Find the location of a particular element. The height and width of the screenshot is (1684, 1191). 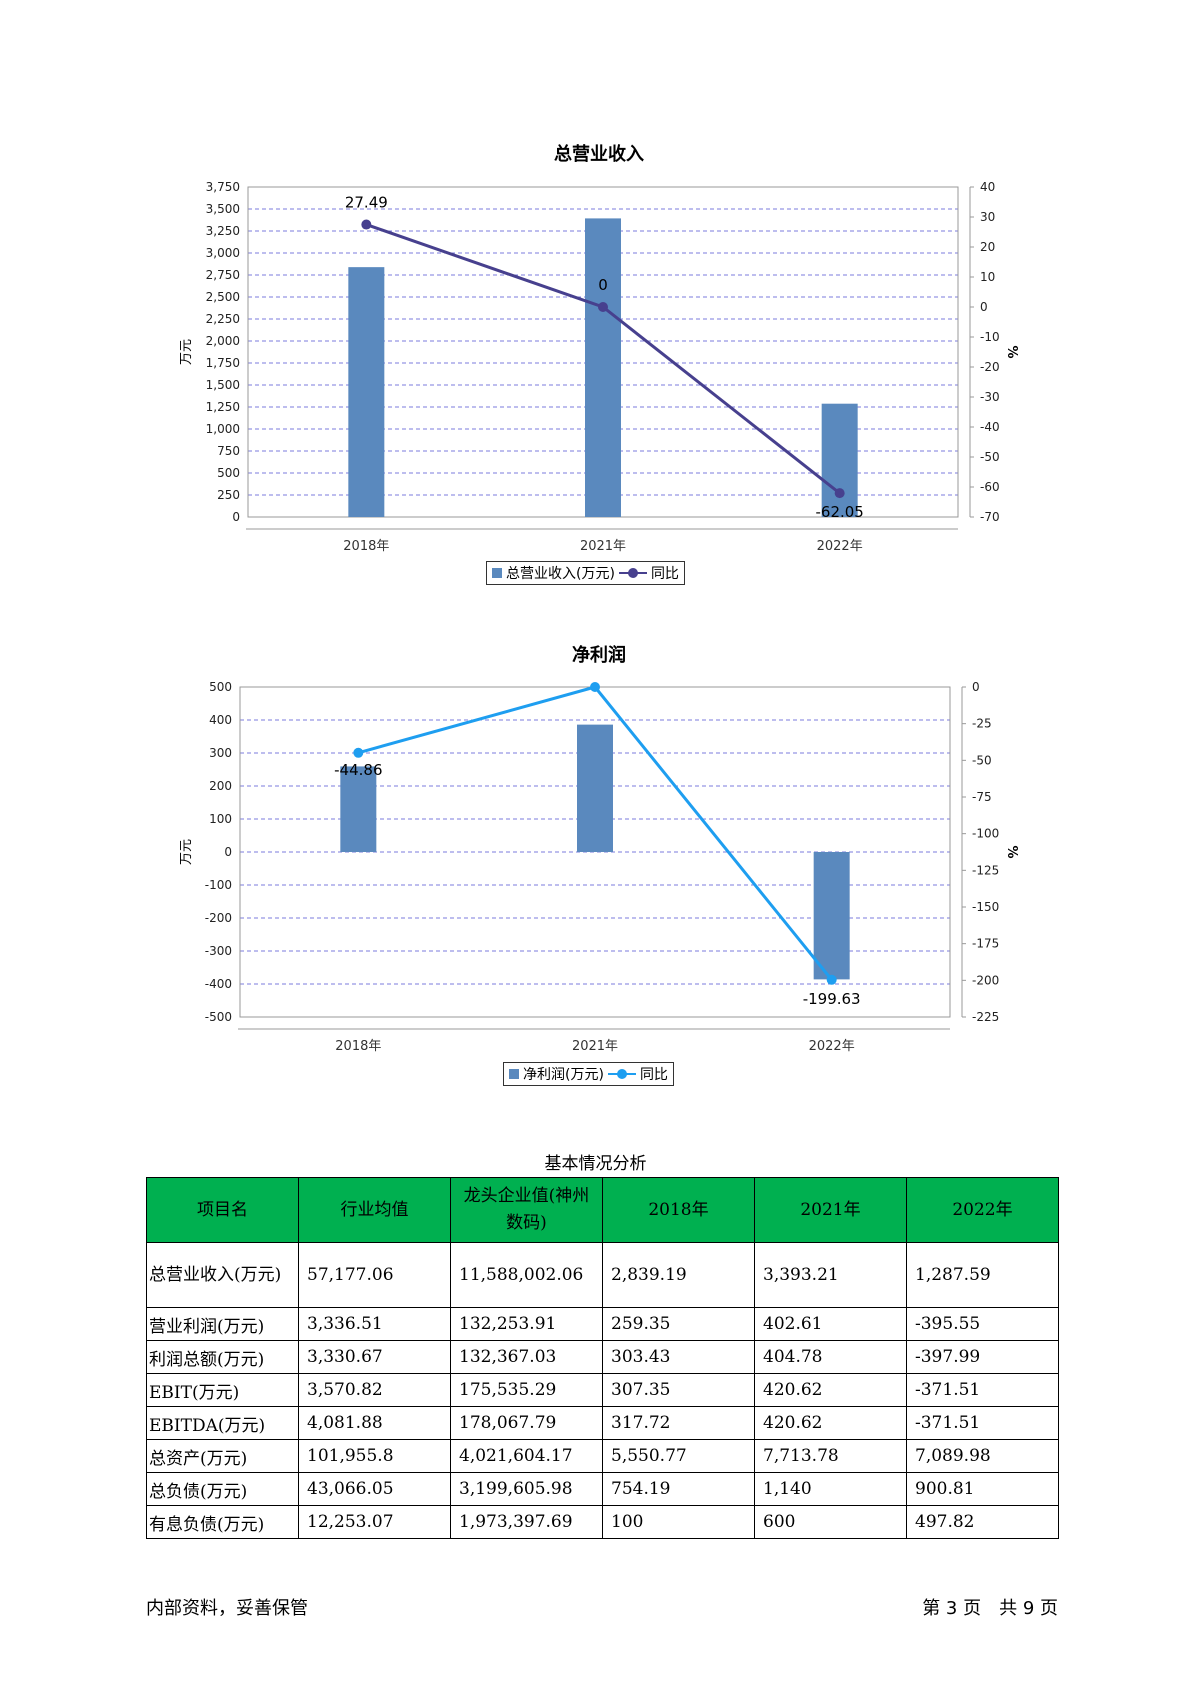

y2-tick-label: -30 is located at coordinates (990, 397).